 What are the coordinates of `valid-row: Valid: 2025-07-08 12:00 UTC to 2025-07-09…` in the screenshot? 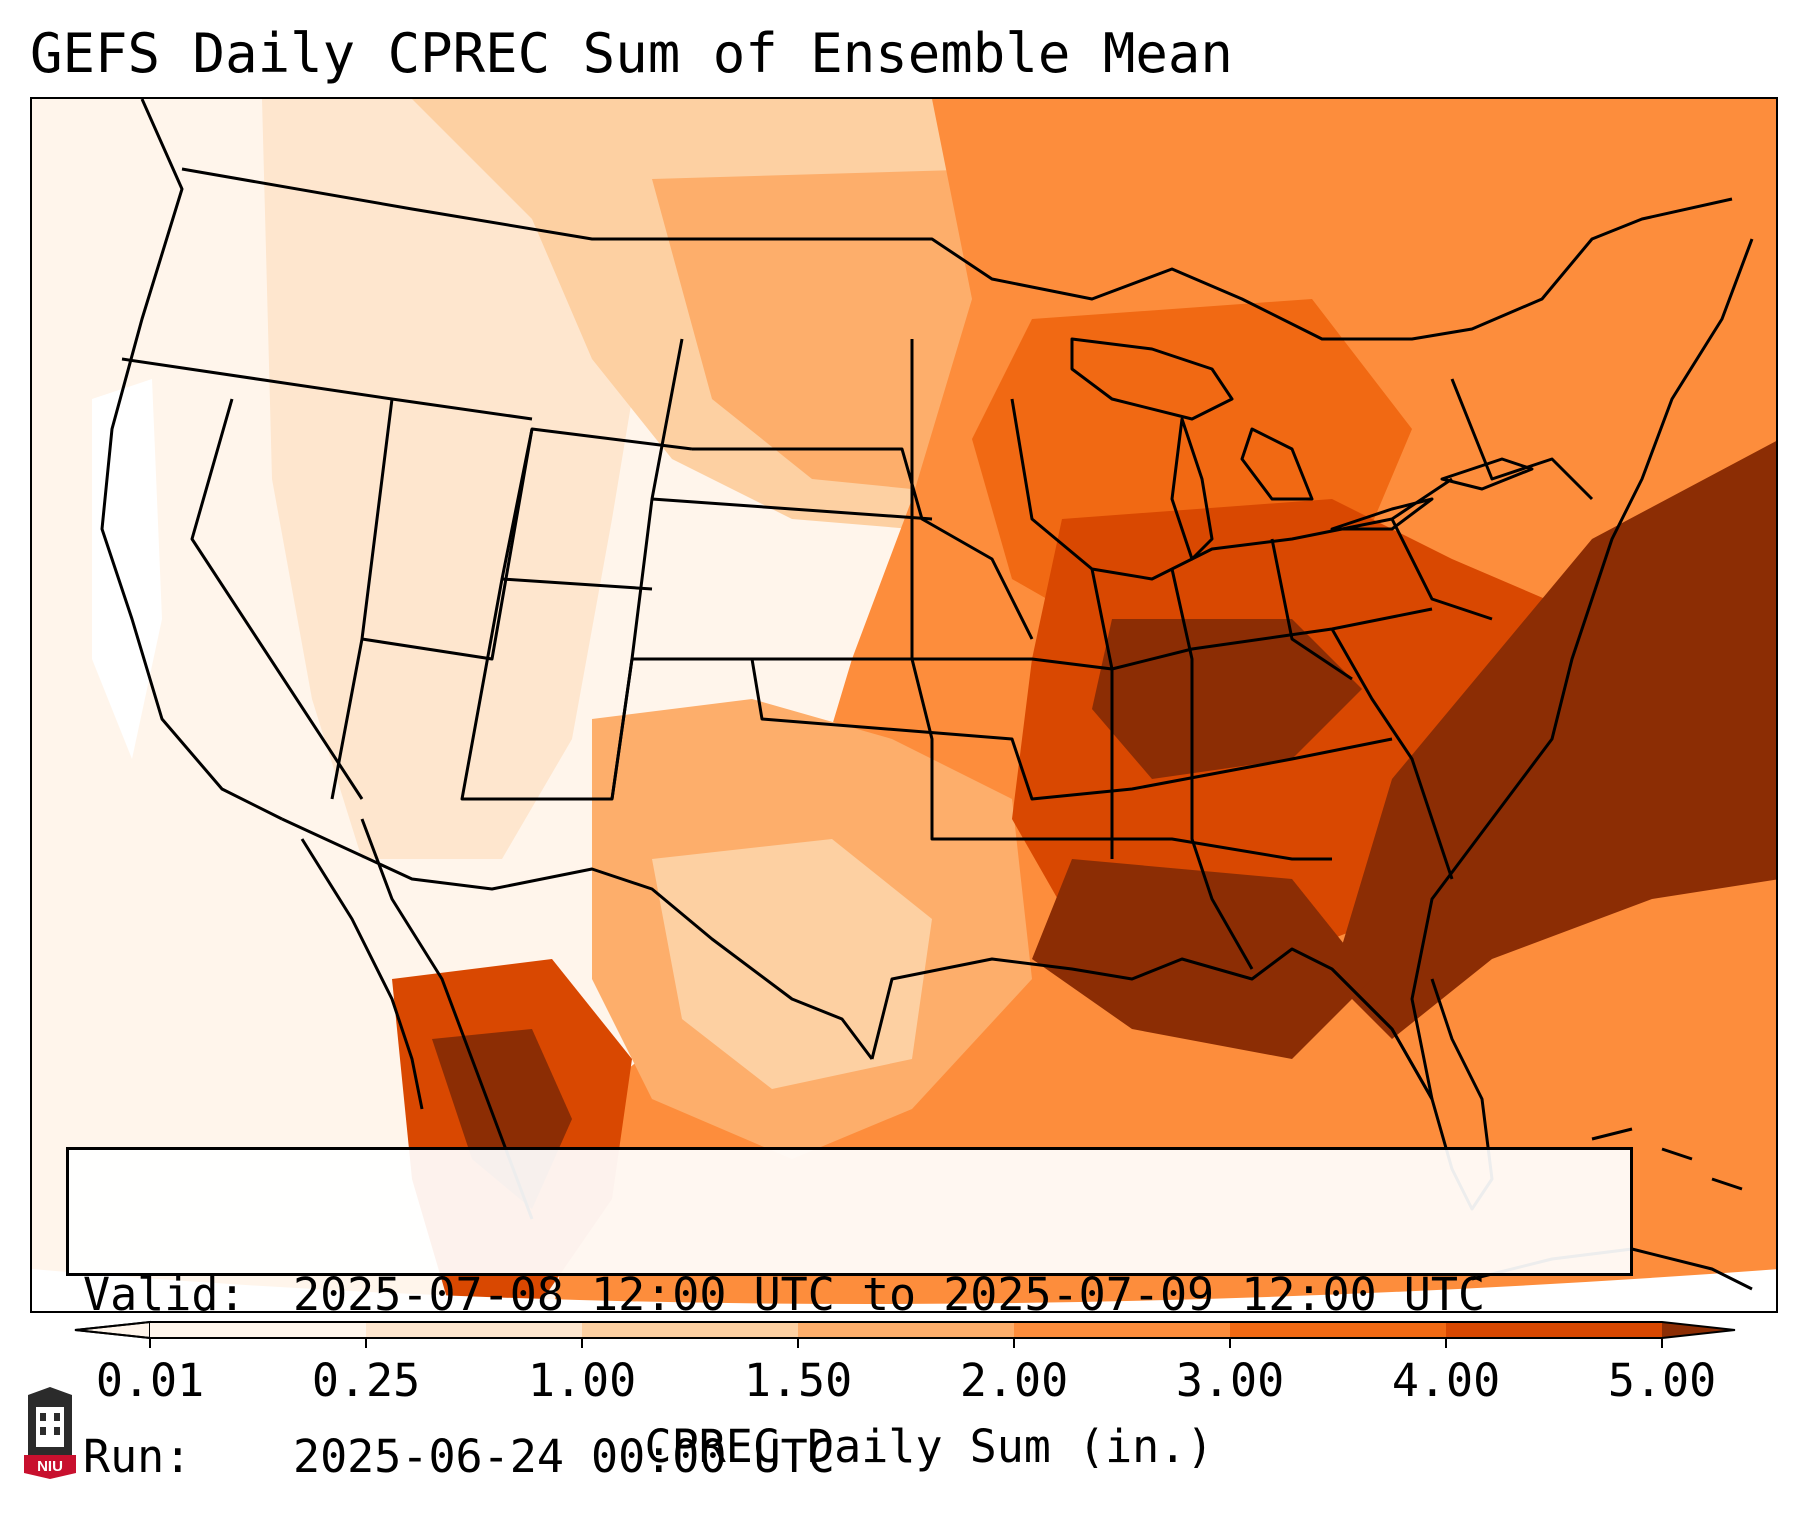 It's located at (856, 1295).